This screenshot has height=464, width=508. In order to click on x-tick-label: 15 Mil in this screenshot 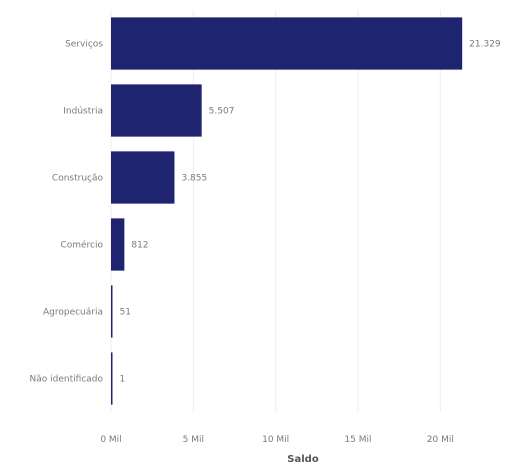, I will do `click(357, 440)`.